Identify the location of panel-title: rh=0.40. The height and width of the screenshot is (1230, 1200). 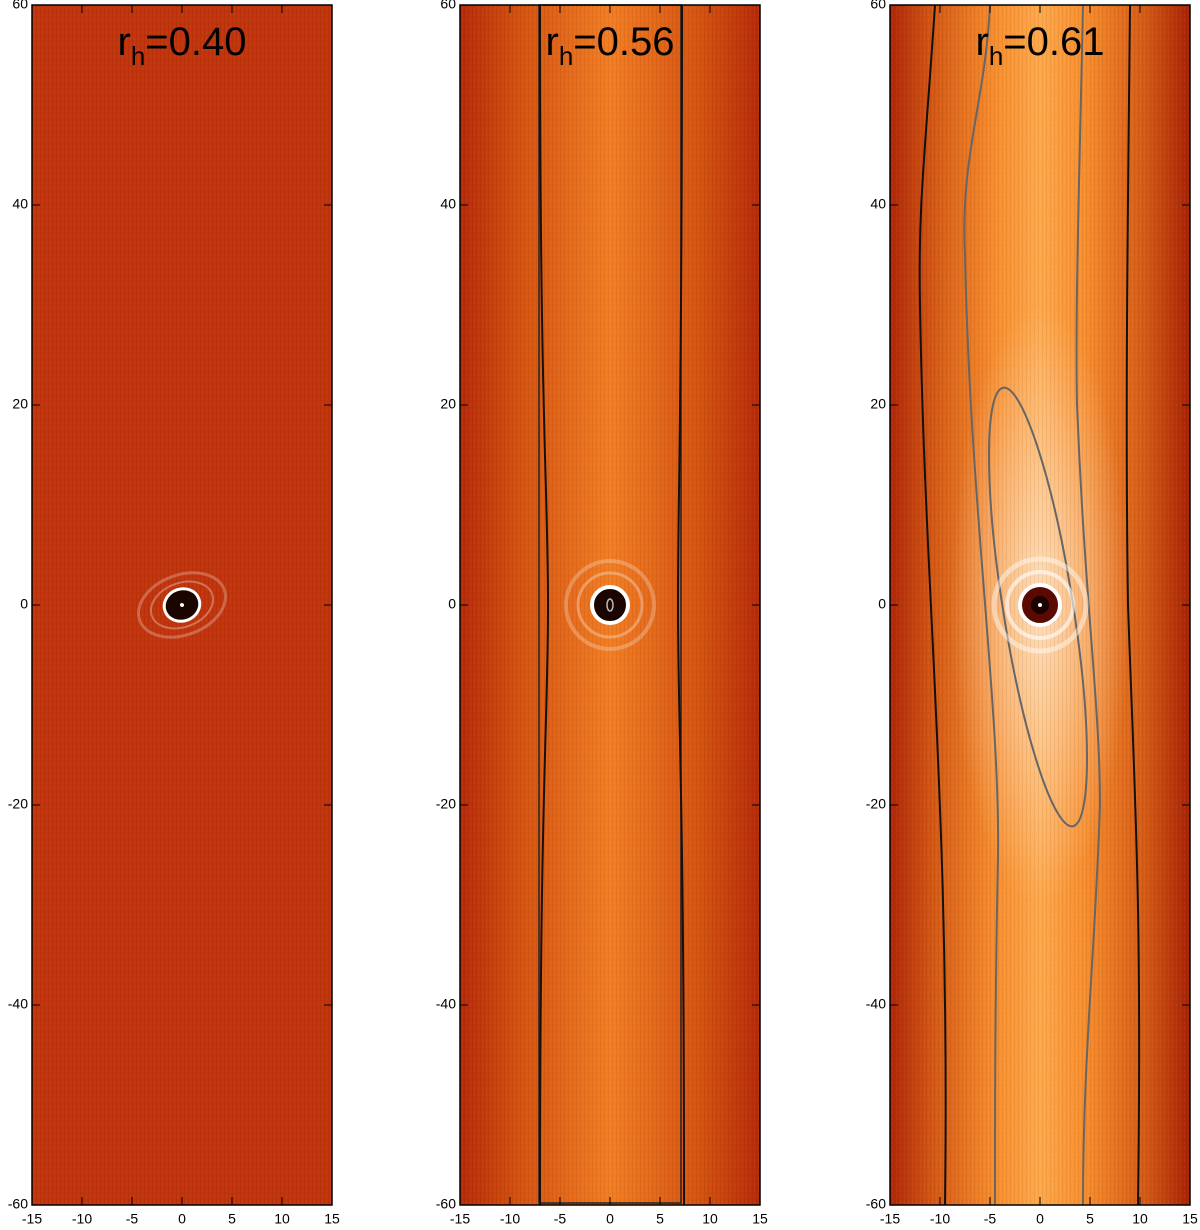
(181, 45).